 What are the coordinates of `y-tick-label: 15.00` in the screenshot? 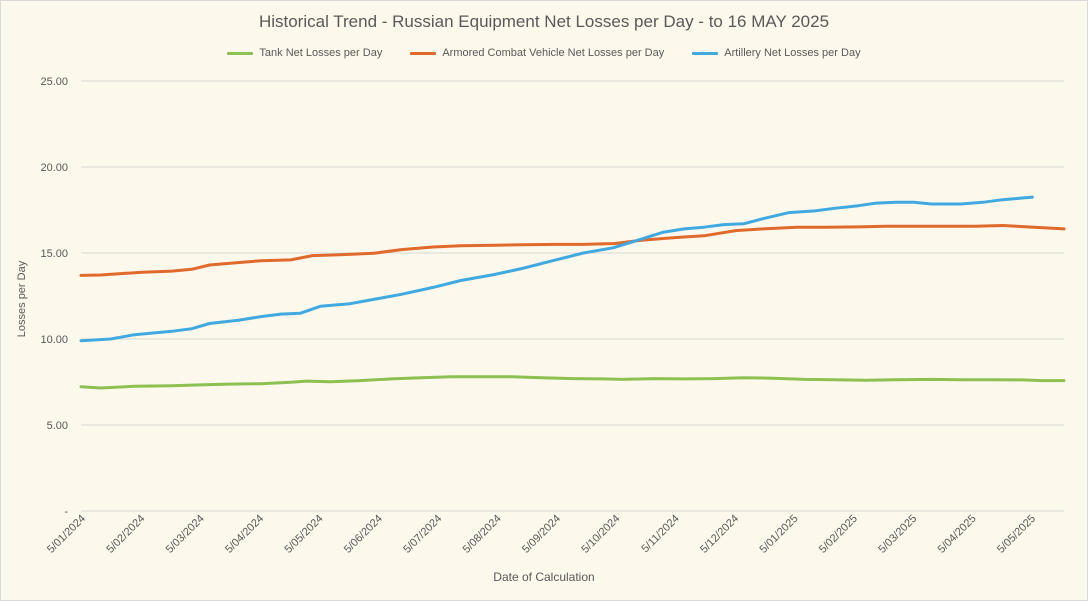 It's located at (54, 254).